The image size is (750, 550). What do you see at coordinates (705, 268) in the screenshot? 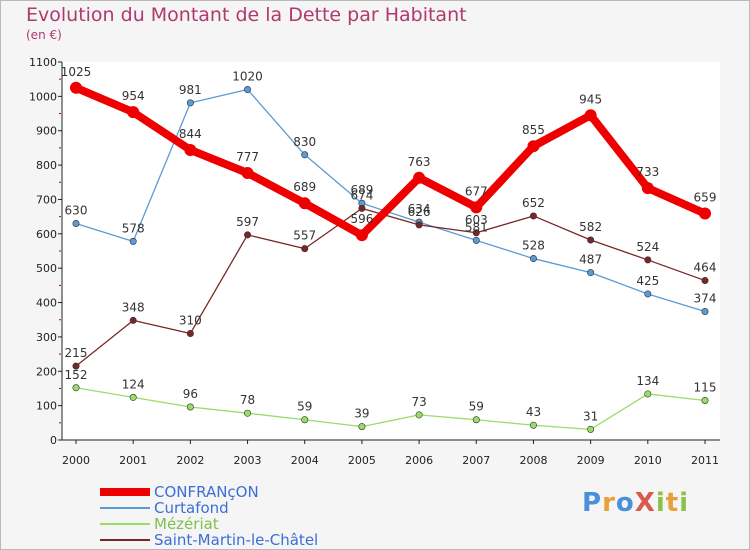
I see `data-label: 464` at bounding box center [705, 268].